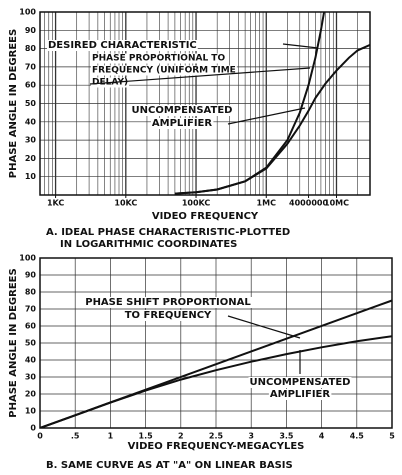 This screenshot has width=402, height=475. I want to click on x-tick-label: 2.5, so click(216, 436).